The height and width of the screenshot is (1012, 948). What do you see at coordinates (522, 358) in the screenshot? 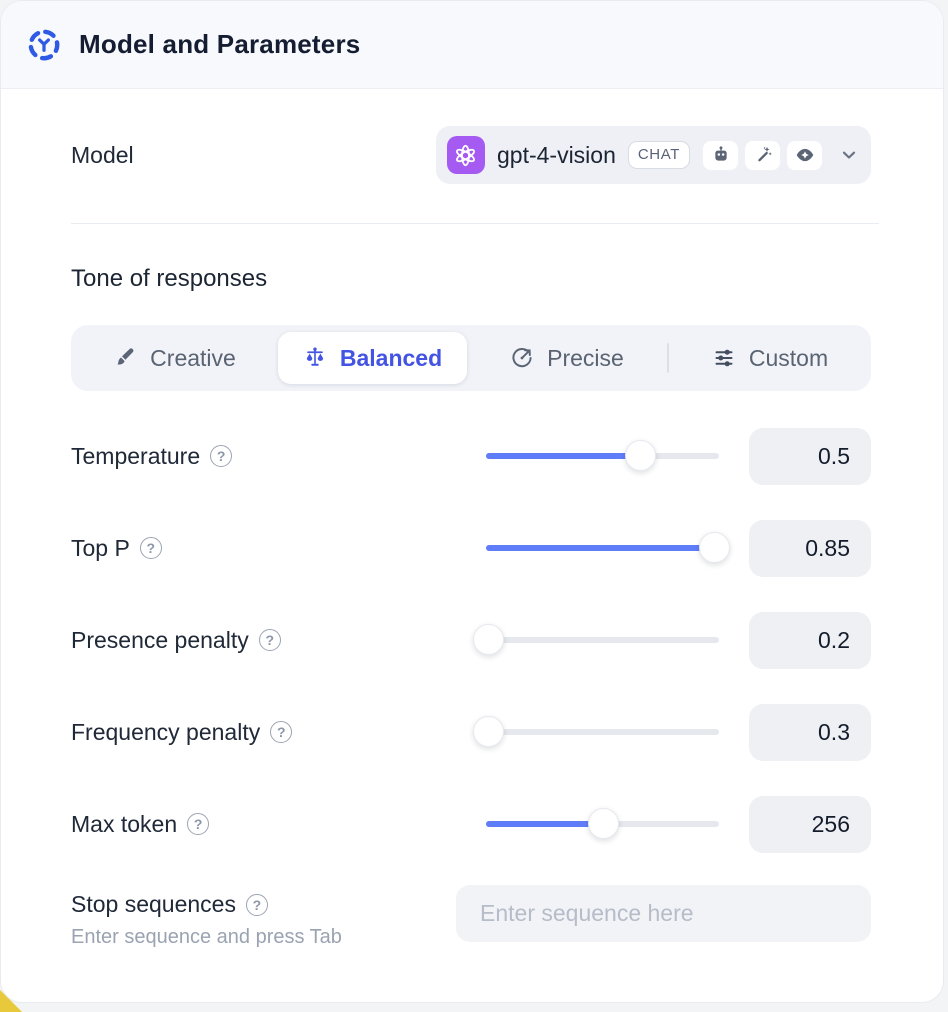
I see `target-icon` at bounding box center [522, 358].